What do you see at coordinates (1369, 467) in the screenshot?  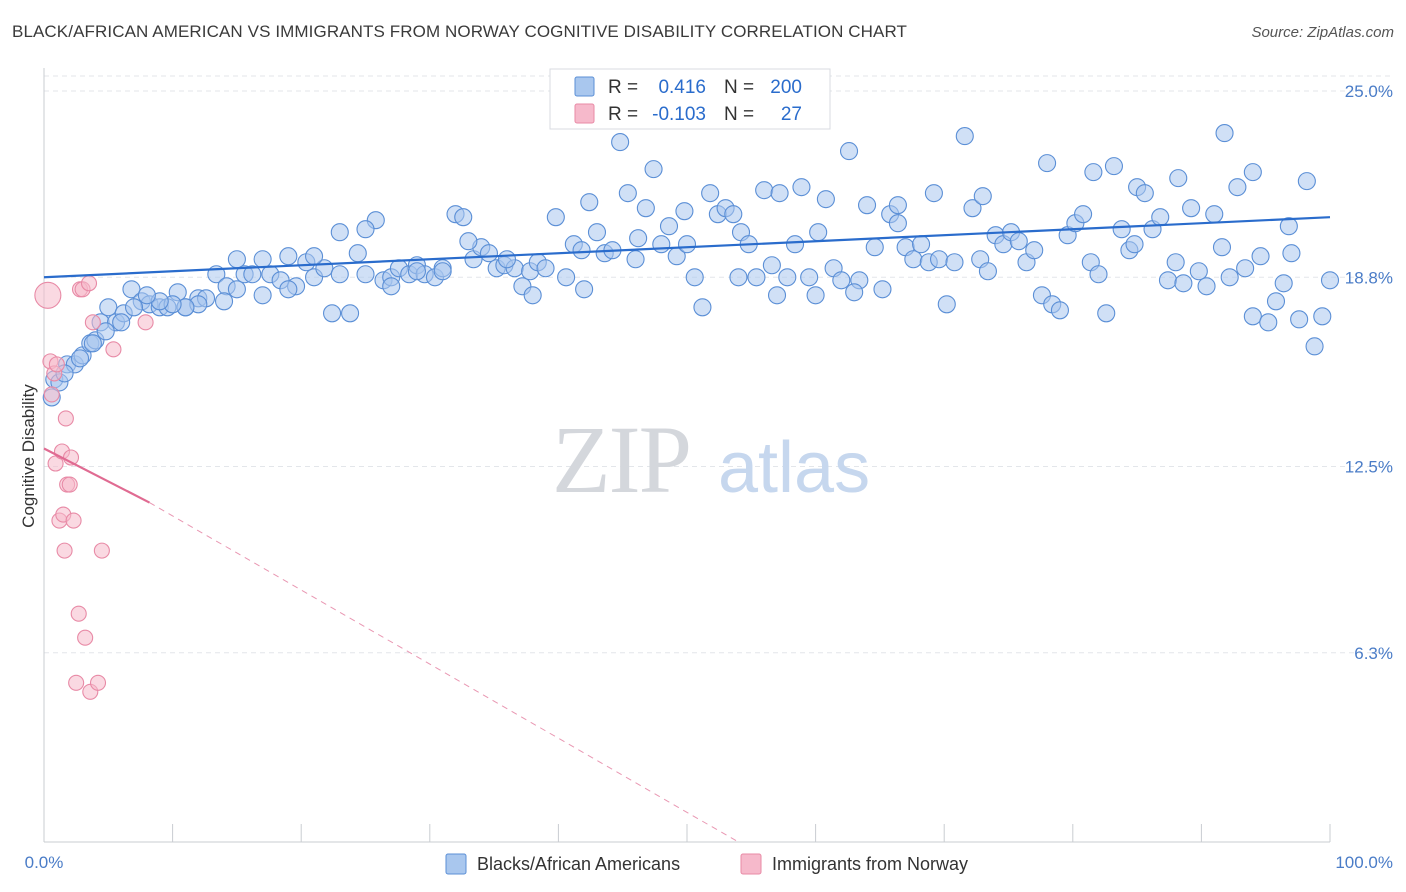 I see `y-tick-label-1: 12.5%` at bounding box center [1369, 467].